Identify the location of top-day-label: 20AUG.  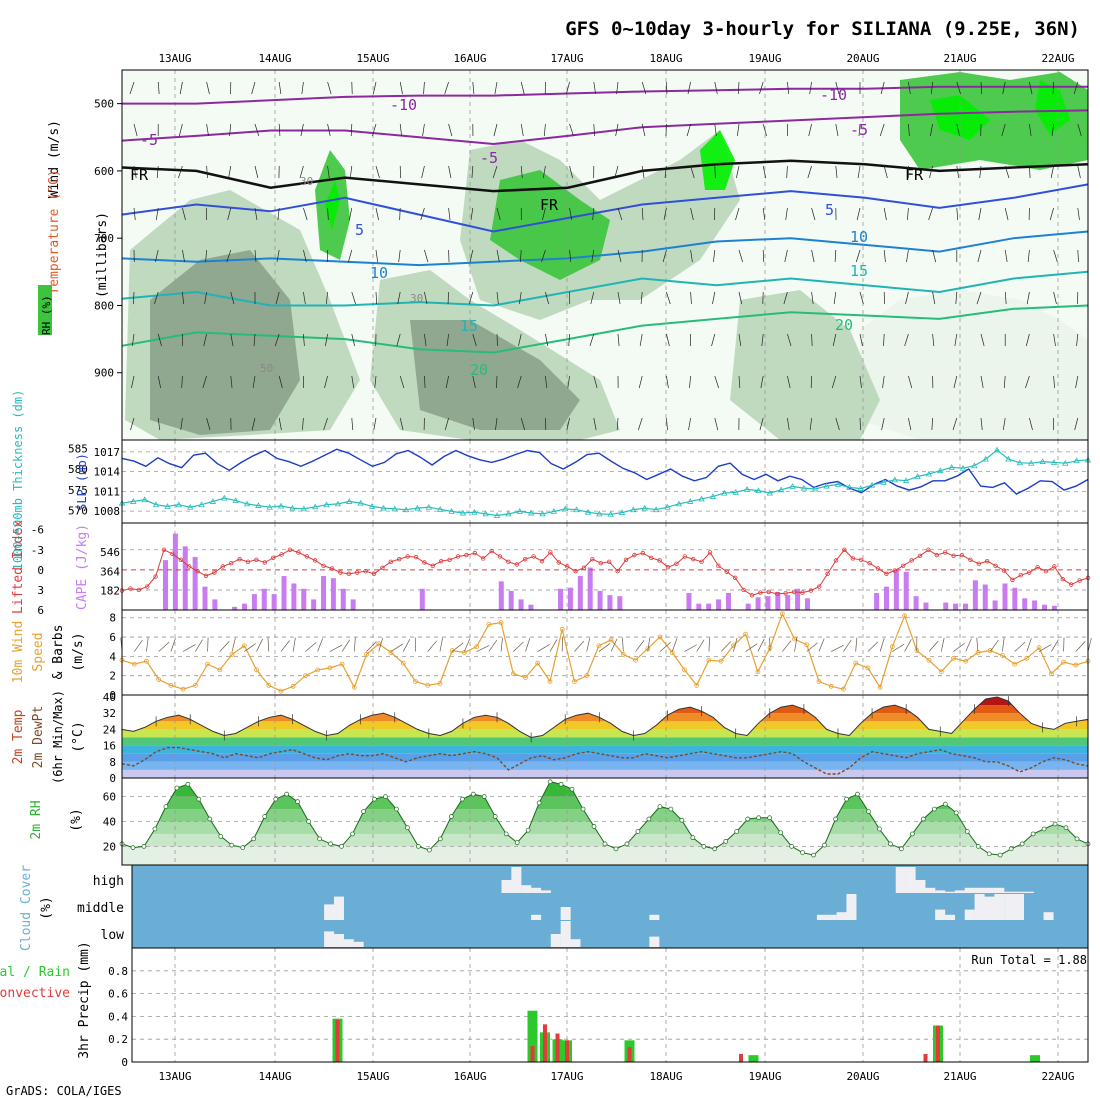
(862, 58).